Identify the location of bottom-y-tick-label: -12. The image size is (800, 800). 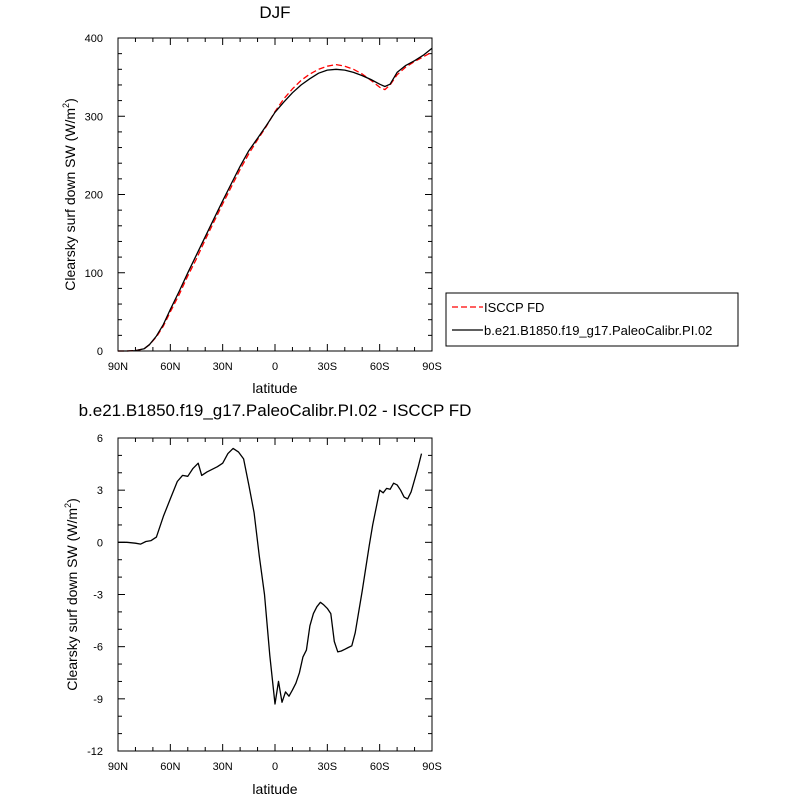
(95, 752).